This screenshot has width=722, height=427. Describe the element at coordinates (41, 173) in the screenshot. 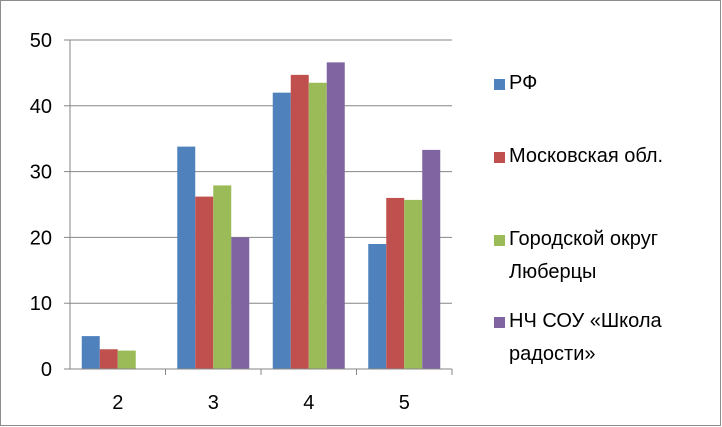

I see `y-tick-label: 30` at that location.